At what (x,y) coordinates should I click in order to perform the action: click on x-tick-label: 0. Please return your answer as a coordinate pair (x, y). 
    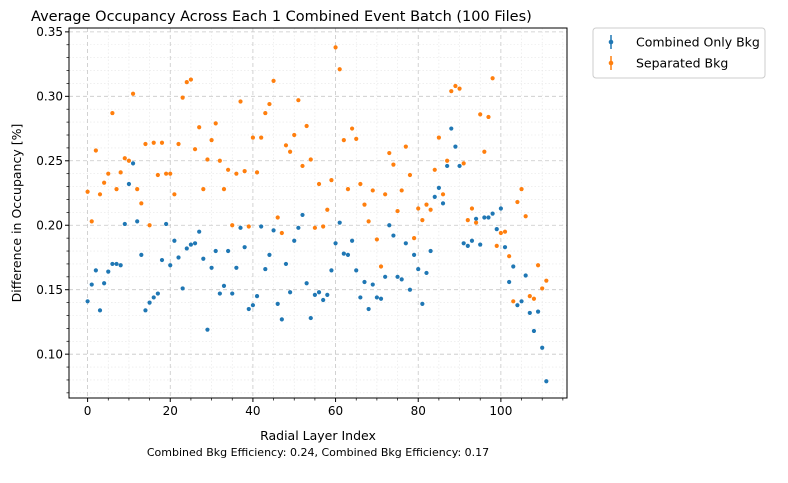
    Looking at the image, I should click on (88, 411).